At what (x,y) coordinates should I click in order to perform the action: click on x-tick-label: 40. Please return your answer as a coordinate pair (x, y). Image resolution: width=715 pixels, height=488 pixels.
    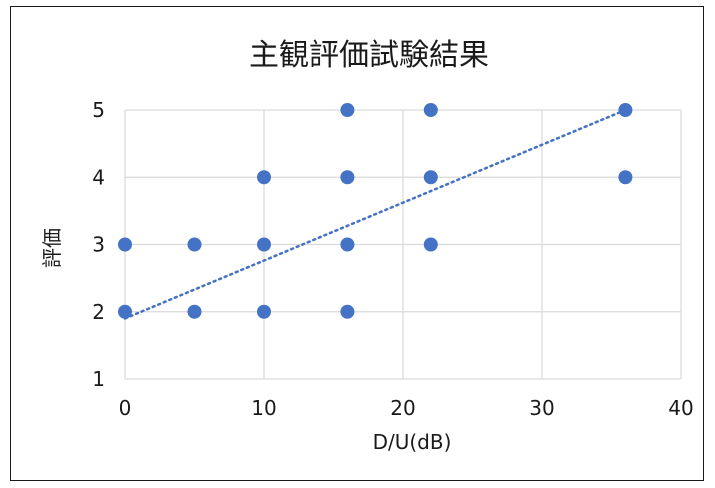
    Looking at the image, I should click on (680, 408).